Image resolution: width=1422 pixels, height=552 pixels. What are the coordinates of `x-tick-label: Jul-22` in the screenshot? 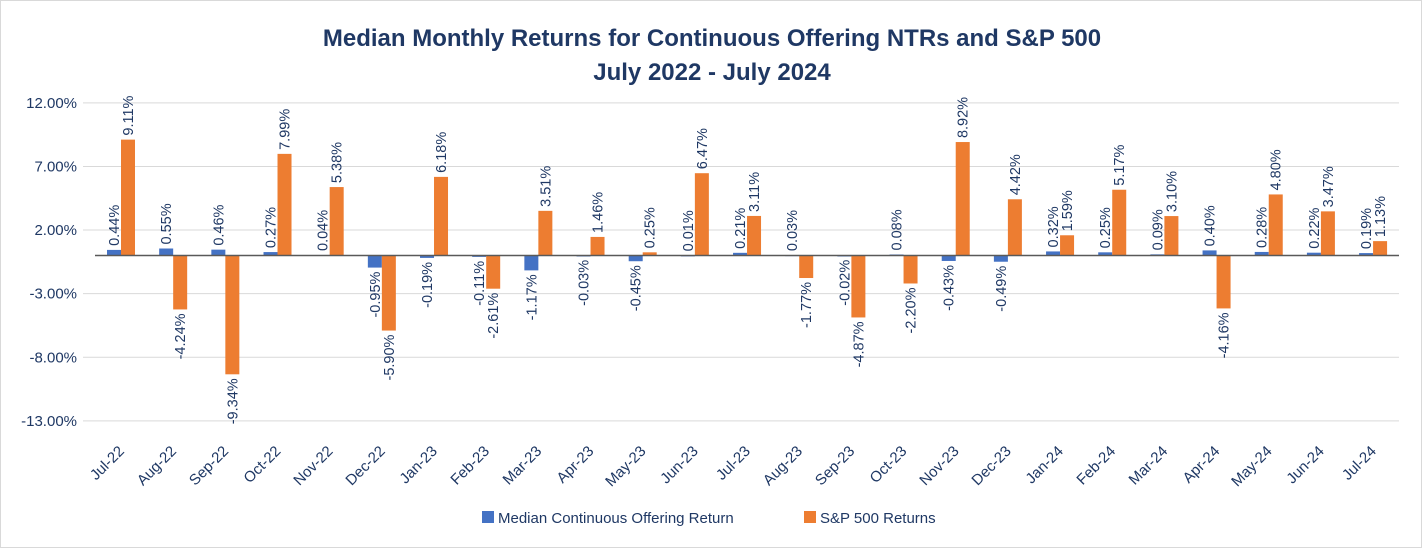 It's located at (107, 463).